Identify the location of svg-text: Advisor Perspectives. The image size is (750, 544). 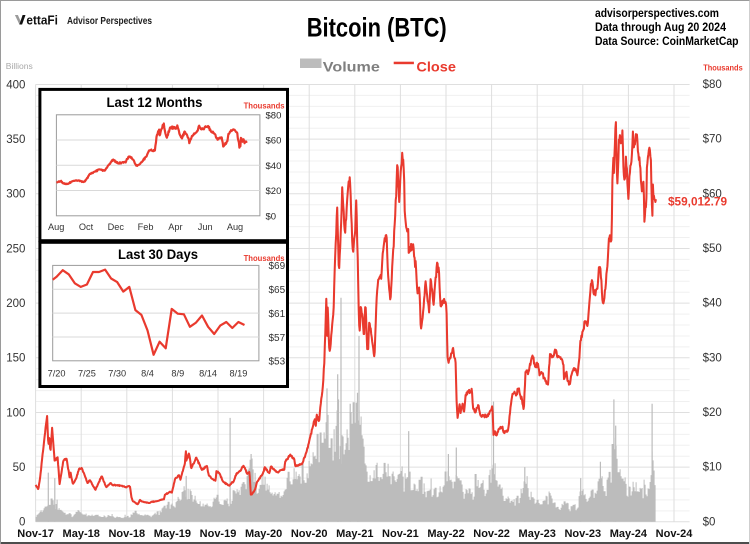
(109, 21).